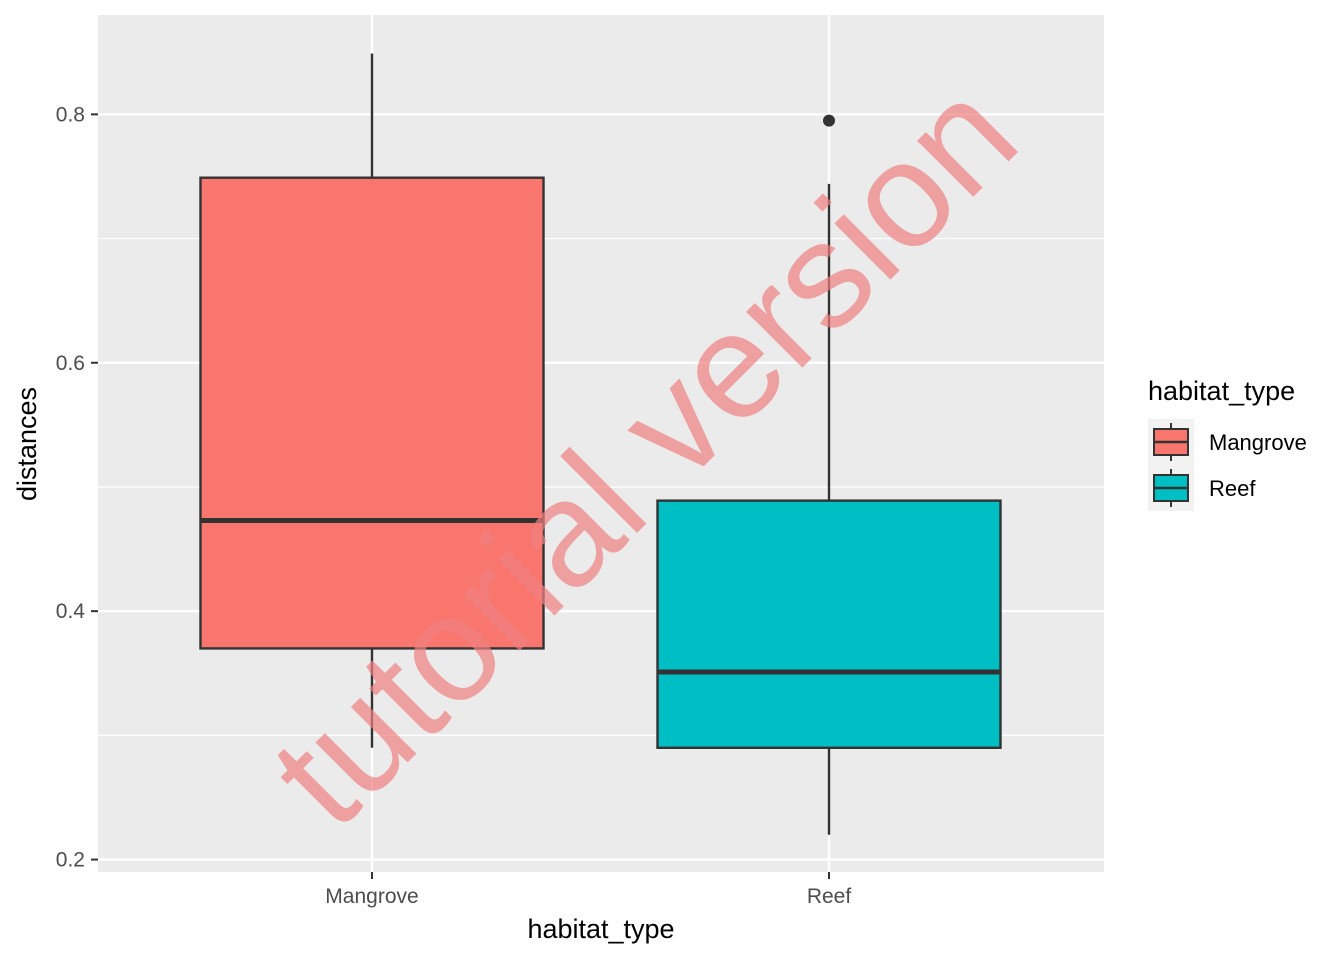 This screenshot has width=1344, height=960. Describe the element at coordinates (588, 890) in the screenshot. I see `x-axis: Mangrove Reef` at that location.